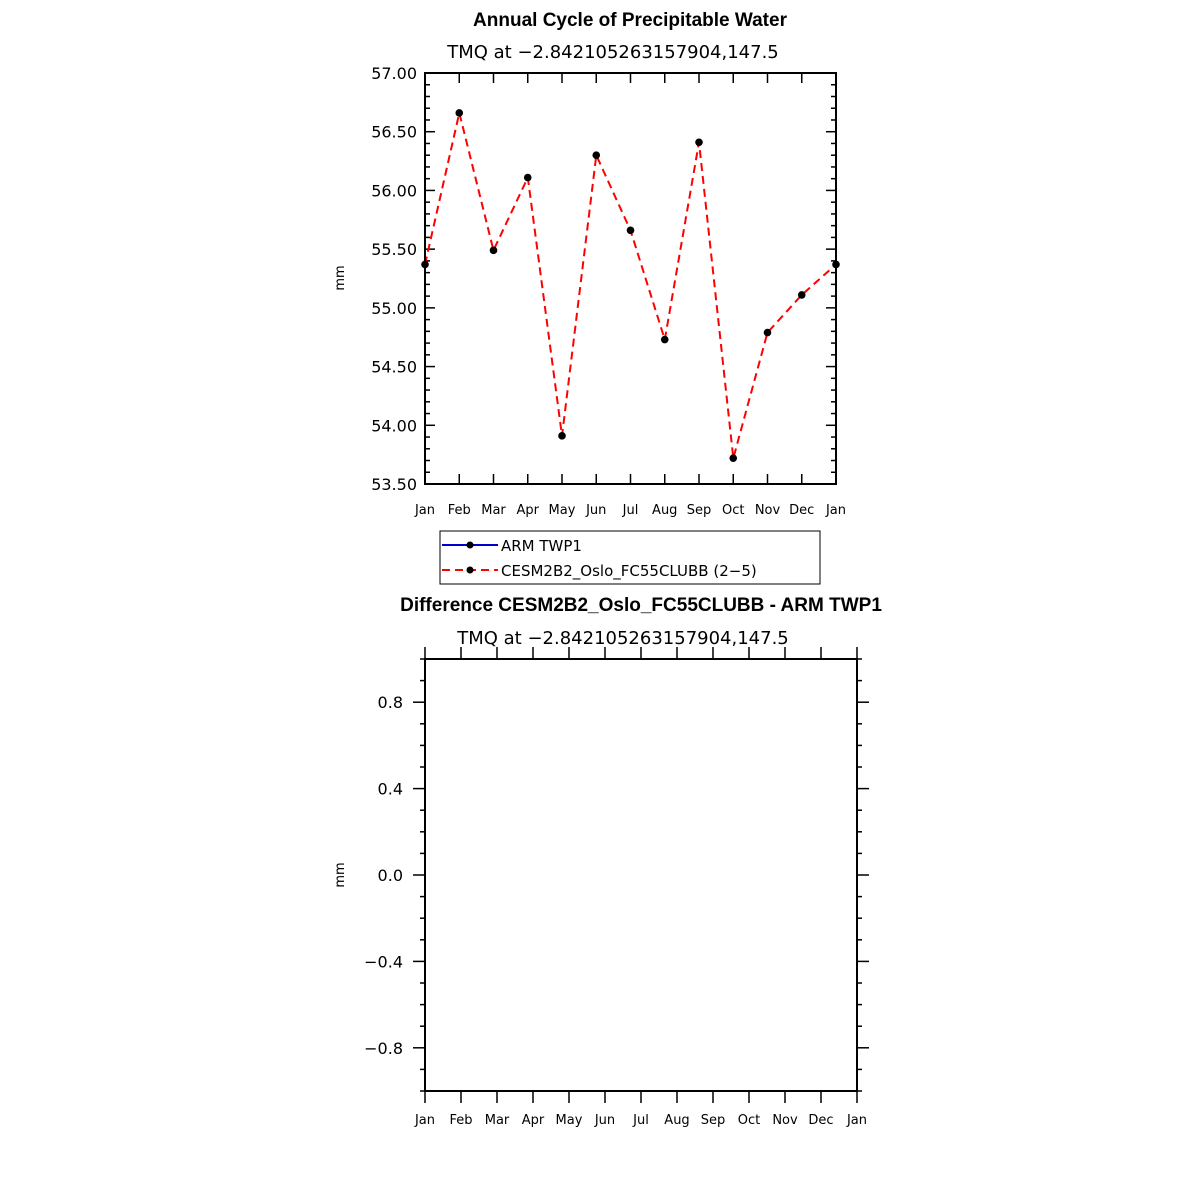  I want to click on y-tick-label: 0.0, so click(390, 875).